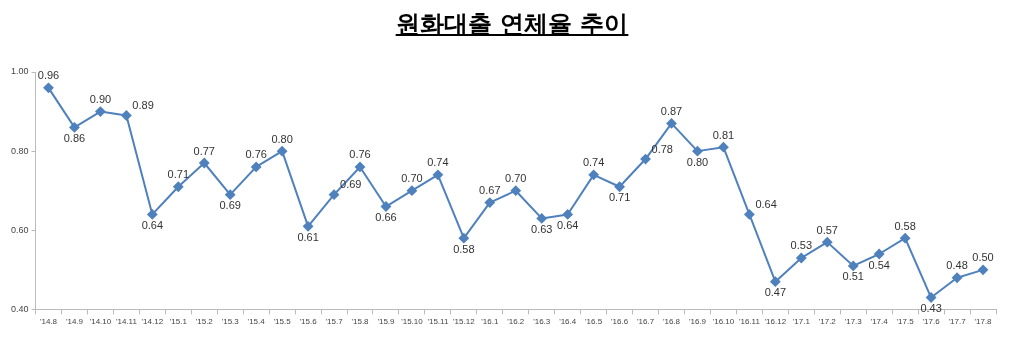 The image size is (1024, 349). What do you see at coordinates (516, 322) in the screenshot?
I see `x-tick-label: '16.2` at bounding box center [516, 322].